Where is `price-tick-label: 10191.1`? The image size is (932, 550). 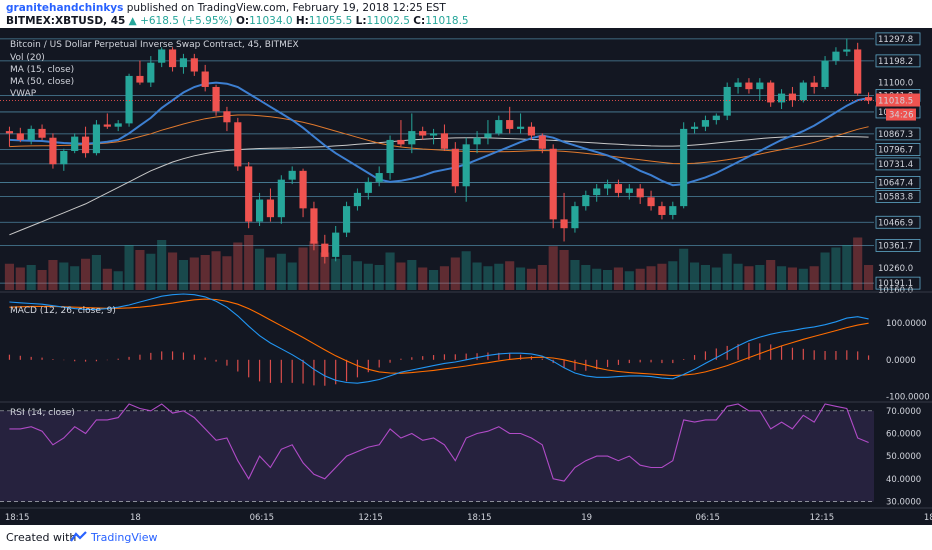 price-tick-label: 10191.1 is located at coordinates (895, 284).